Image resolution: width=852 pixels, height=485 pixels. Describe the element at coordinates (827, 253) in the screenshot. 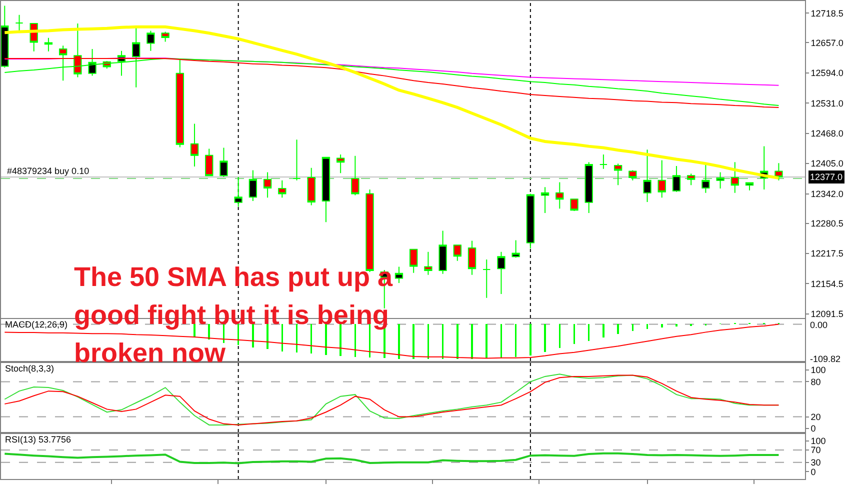

I see `y-tick-label: 12217.5` at that location.